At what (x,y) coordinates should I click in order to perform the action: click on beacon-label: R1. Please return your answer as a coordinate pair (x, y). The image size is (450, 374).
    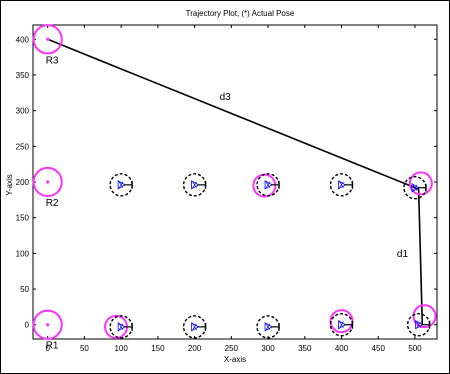
    Looking at the image, I should click on (52, 346).